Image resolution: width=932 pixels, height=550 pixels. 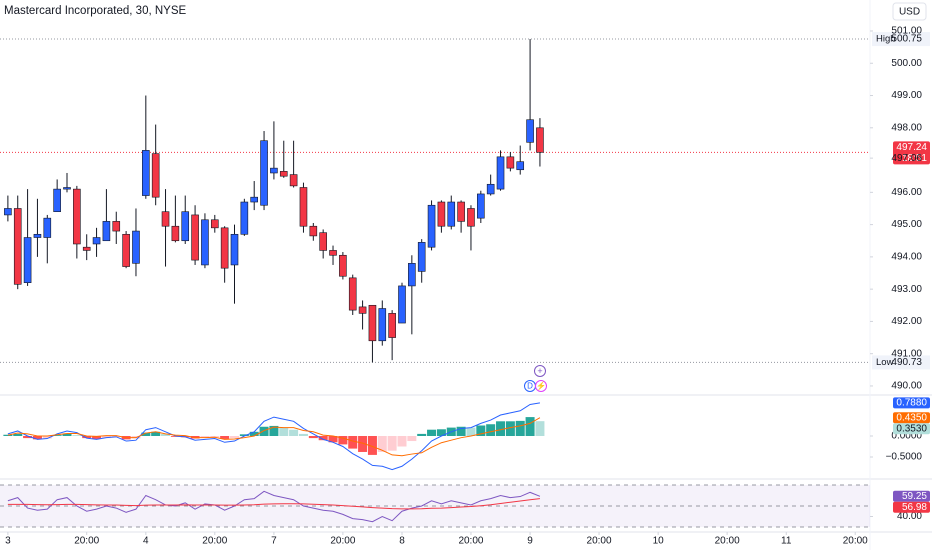 What do you see at coordinates (906, 353) in the screenshot?
I see `y-tick-label: 491.00` at bounding box center [906, 353].